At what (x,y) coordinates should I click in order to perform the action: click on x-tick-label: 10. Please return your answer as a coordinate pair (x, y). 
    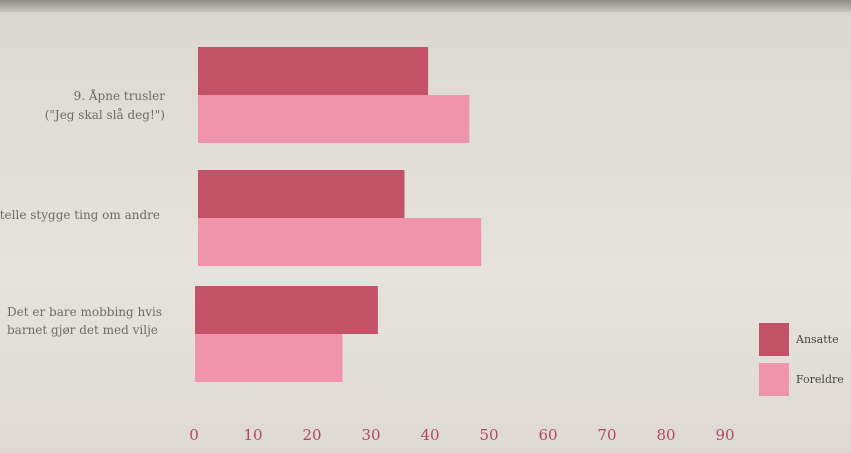
    Looking at the image, I should click on (252, 435).